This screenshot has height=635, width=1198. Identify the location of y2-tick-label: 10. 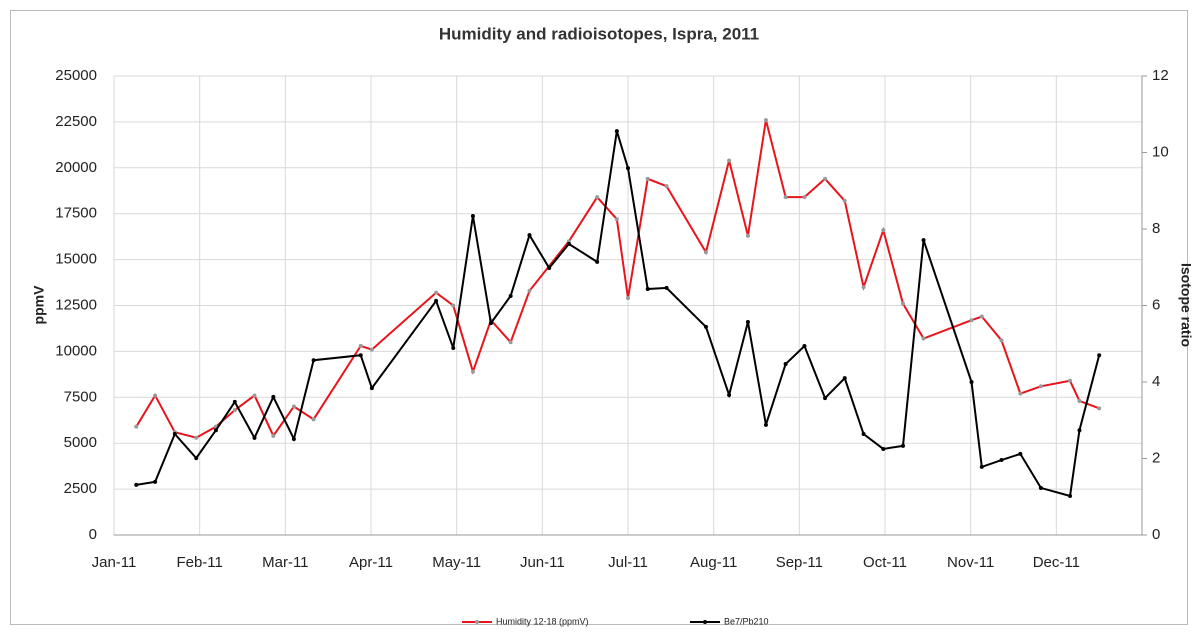
(1160, 151).